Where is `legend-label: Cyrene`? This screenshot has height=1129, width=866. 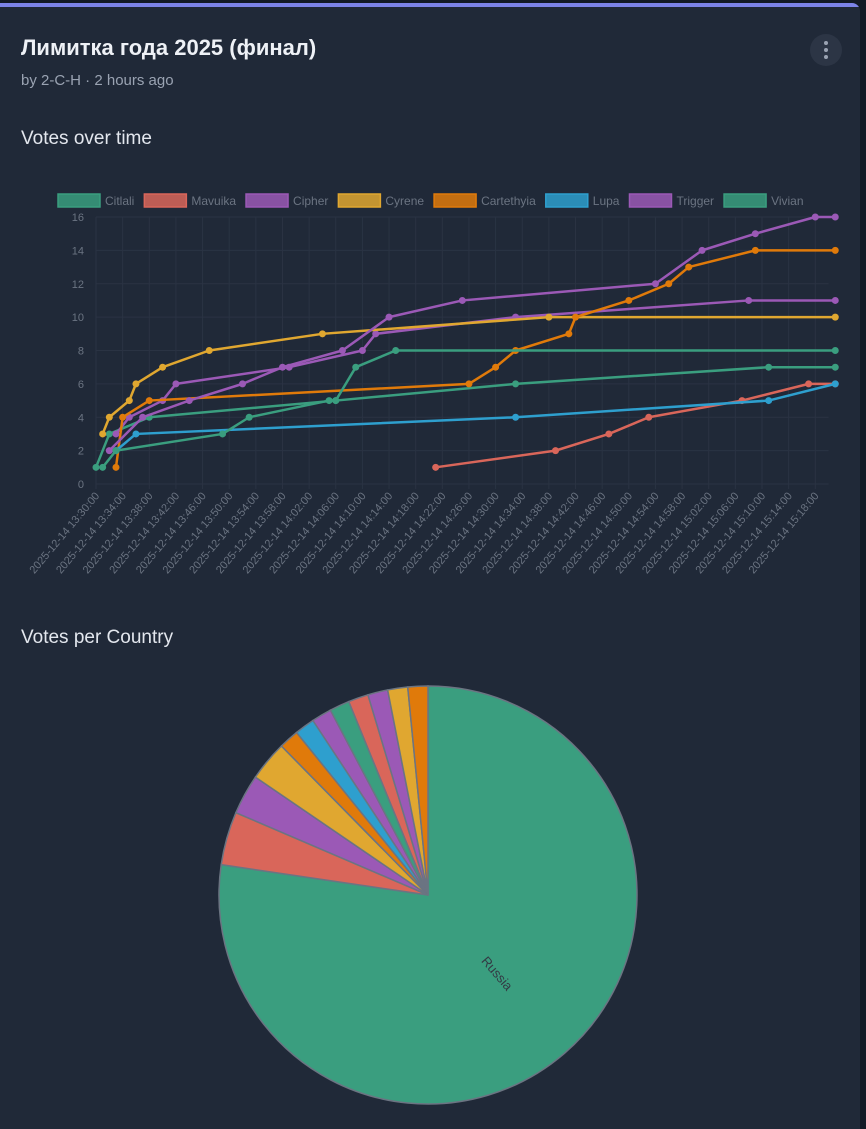 legend-label: Cyrene is located at coordinates (404, 201).